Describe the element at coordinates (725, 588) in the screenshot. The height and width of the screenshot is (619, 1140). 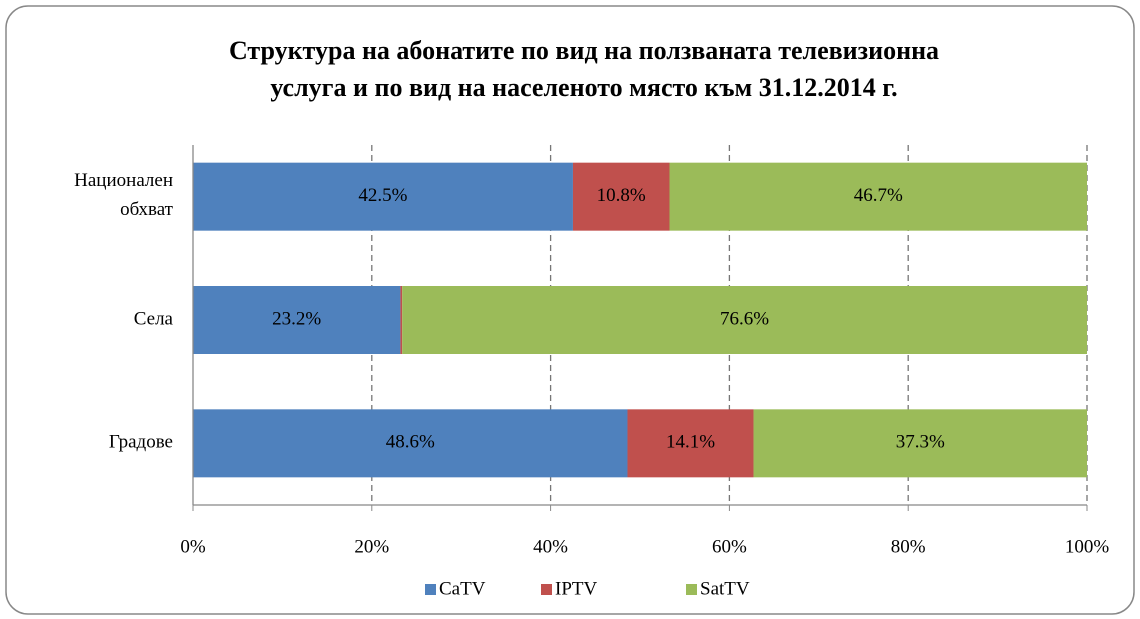
I see `legend-label: SatTV` at that location.